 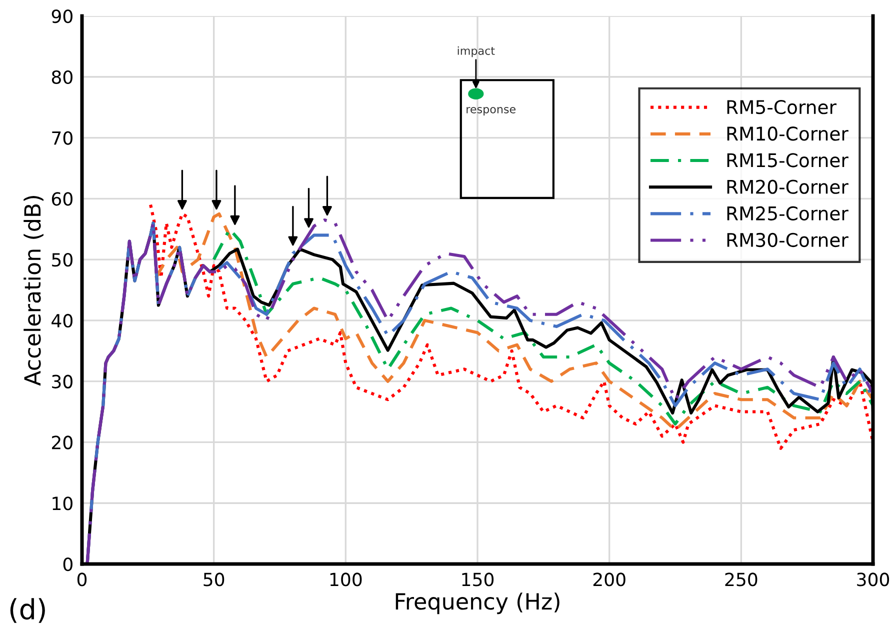 What do you see at coordinates (62, 77) in the screenshot?
I see `y-tick-label: 80` at bounding box center [62, 77].